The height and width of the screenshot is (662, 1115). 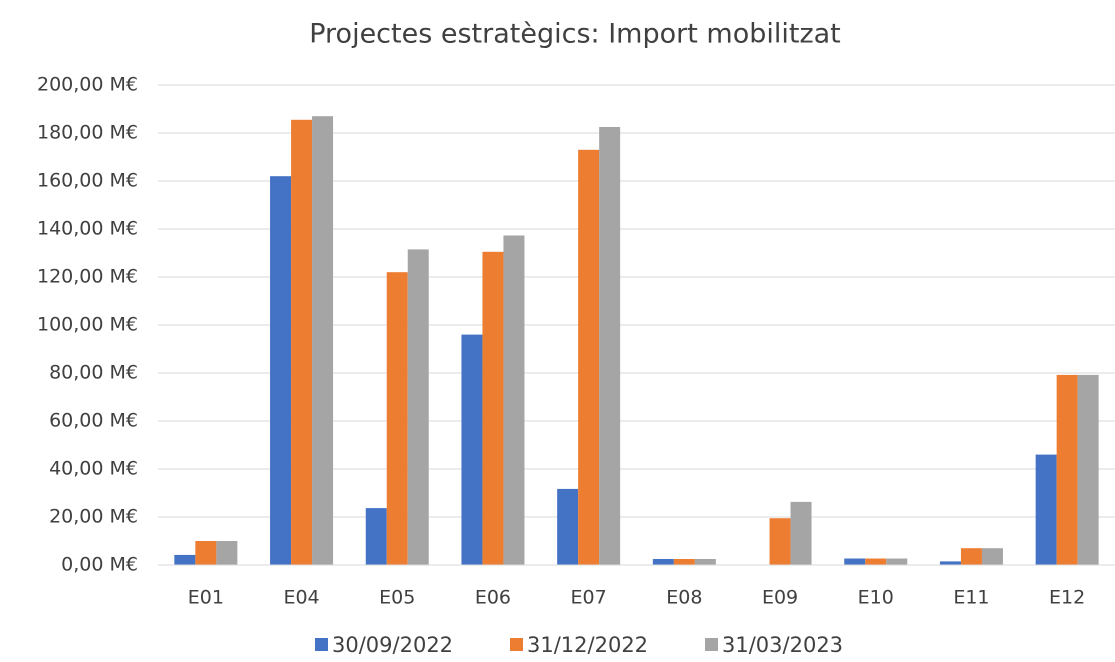 I want to click on y-tick-label: 80,00 M€, so click(x=93, y=373).